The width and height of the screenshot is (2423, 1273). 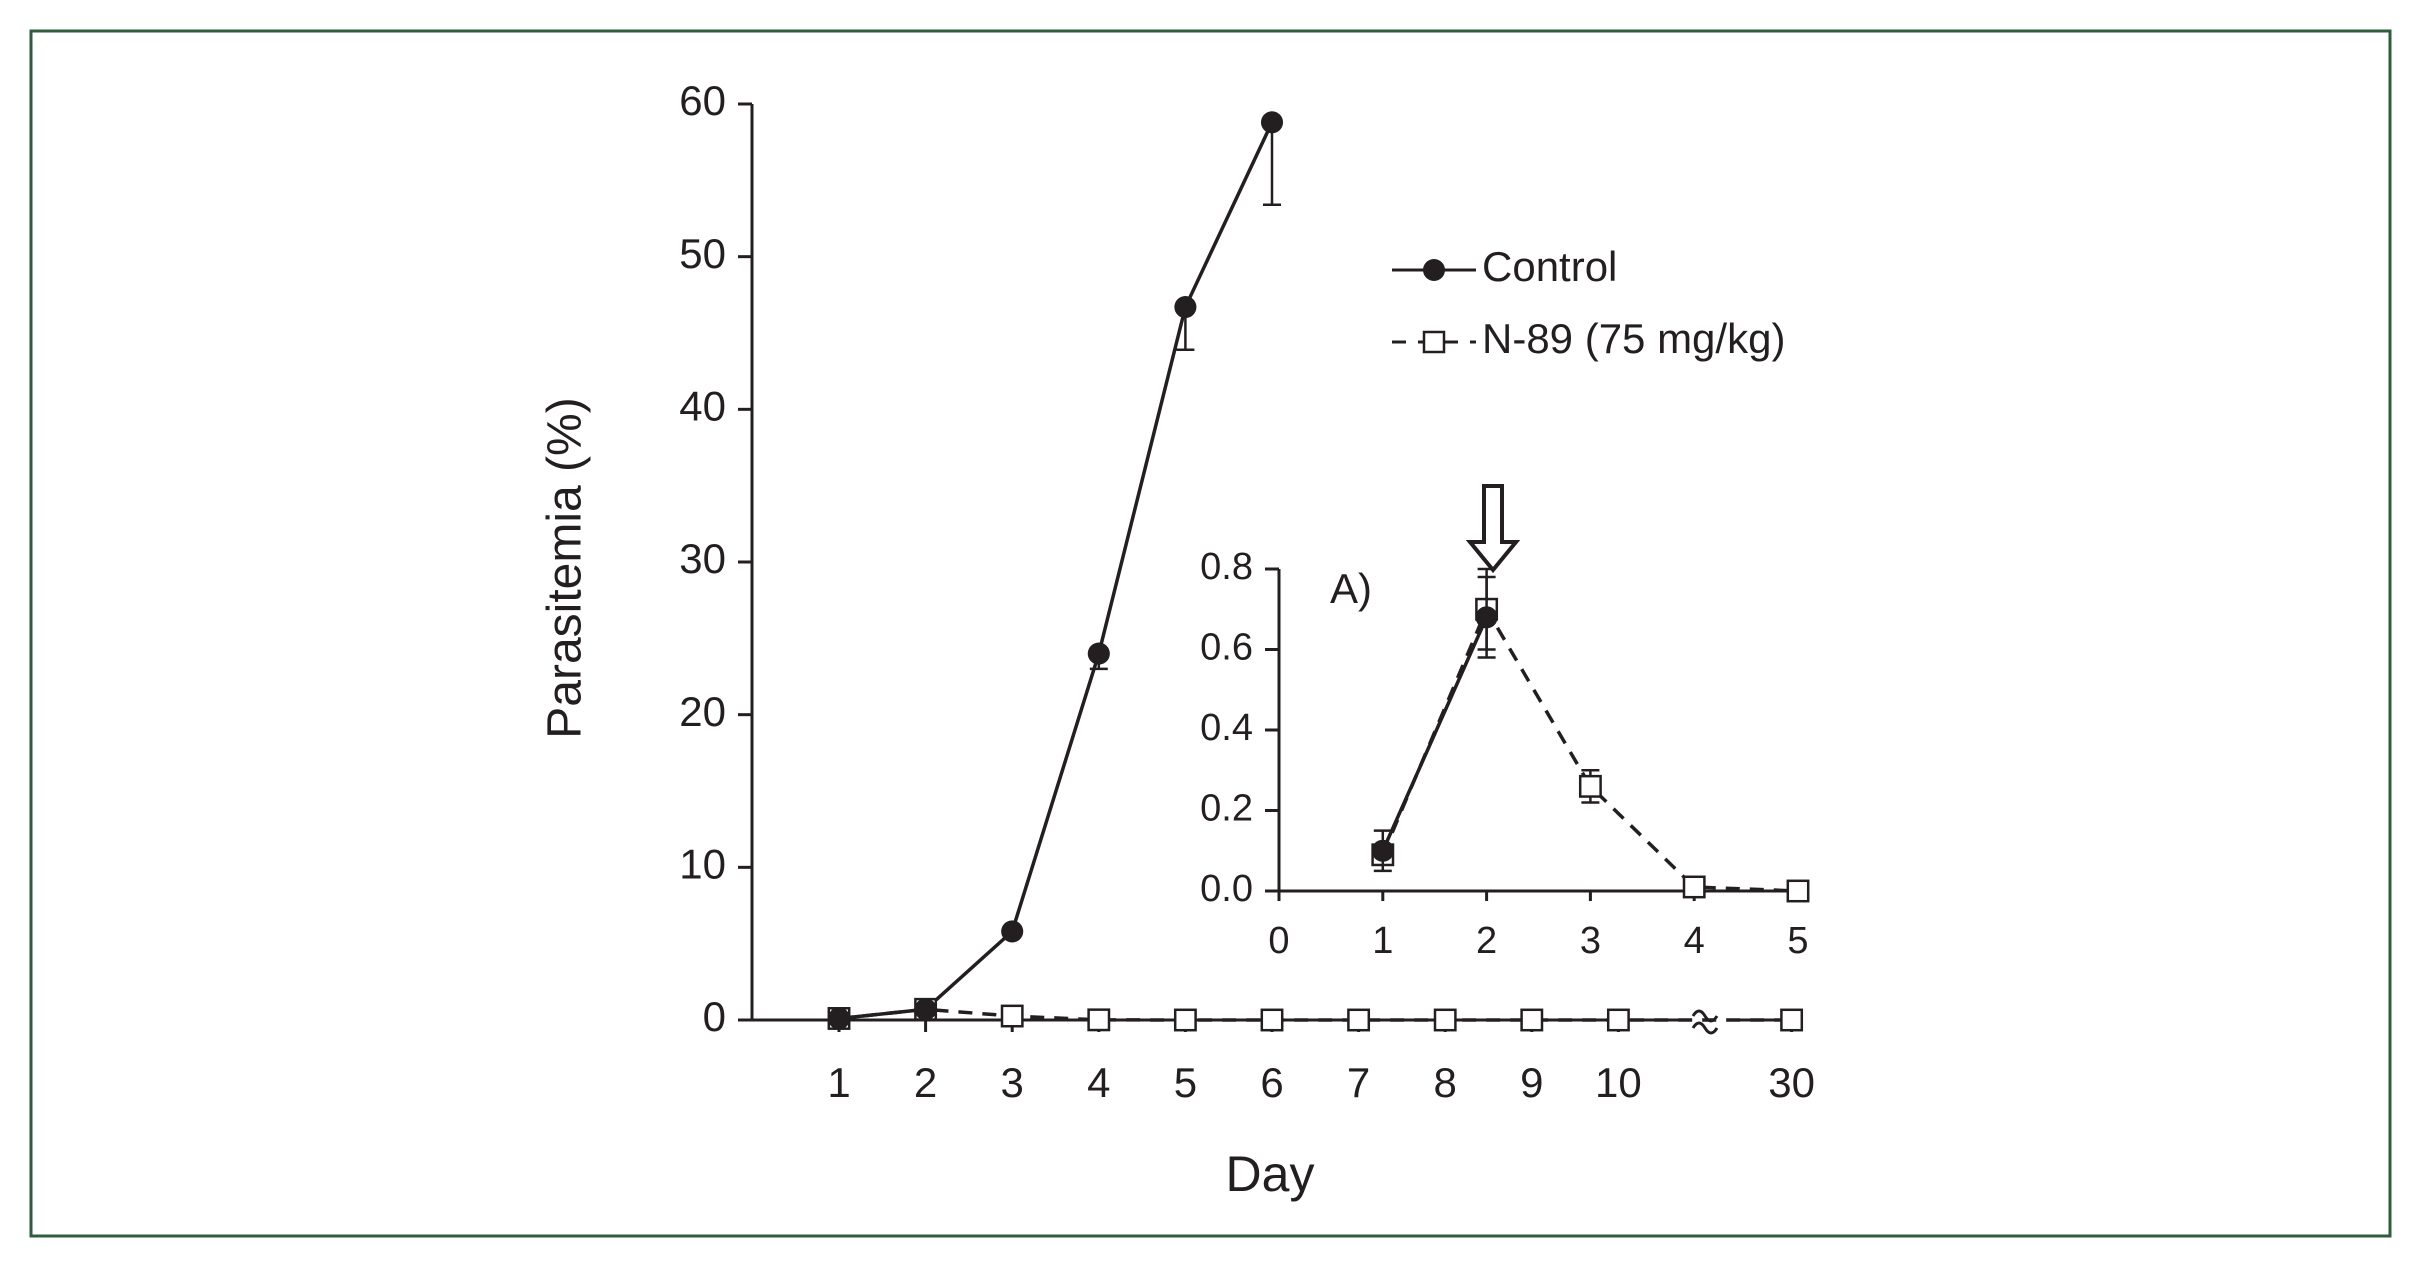 What do you see at coordinates (1445, 1082) in the screenshot?
I see `x-tick-label: 8` at bounding box center [1445, 1082].